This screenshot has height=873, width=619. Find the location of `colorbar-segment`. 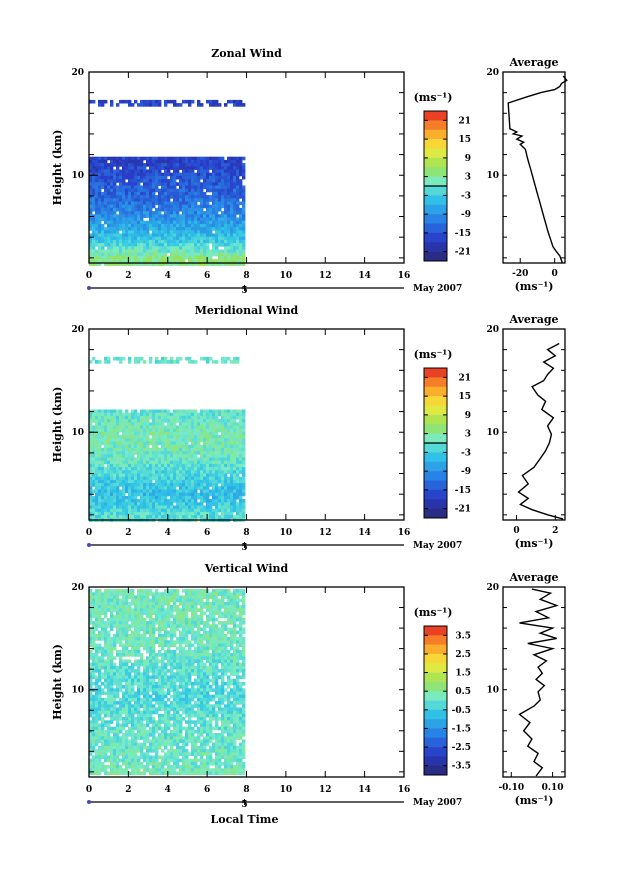

colorbar-segment is located at coordinates (435, 373).